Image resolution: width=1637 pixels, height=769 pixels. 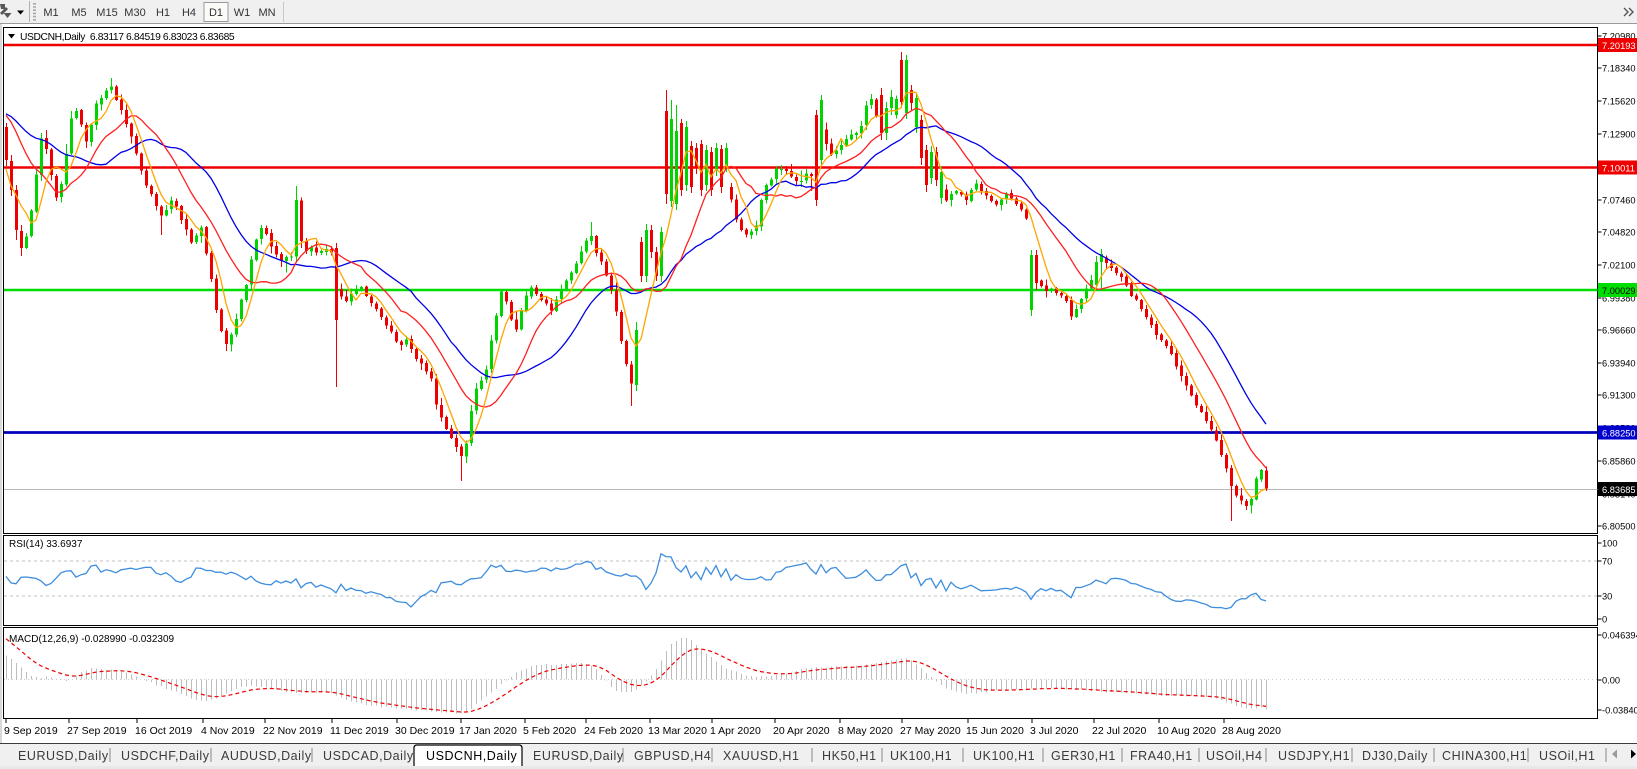 I want to click on svg-text: USOil,H1, so click(x=1567, y=756).